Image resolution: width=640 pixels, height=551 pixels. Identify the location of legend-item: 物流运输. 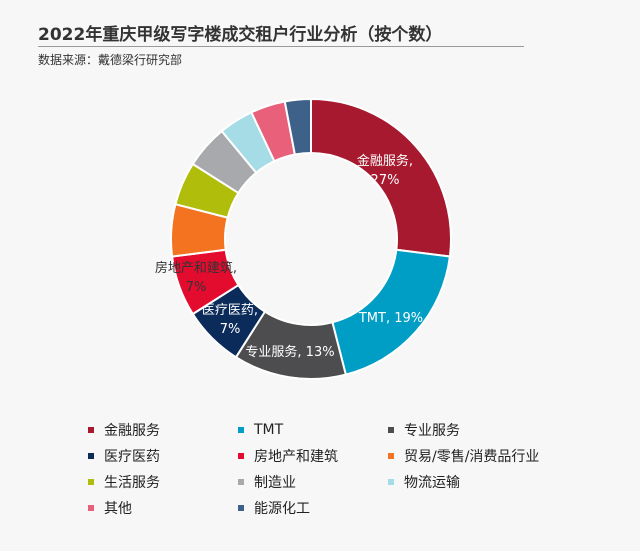
(488, 482).